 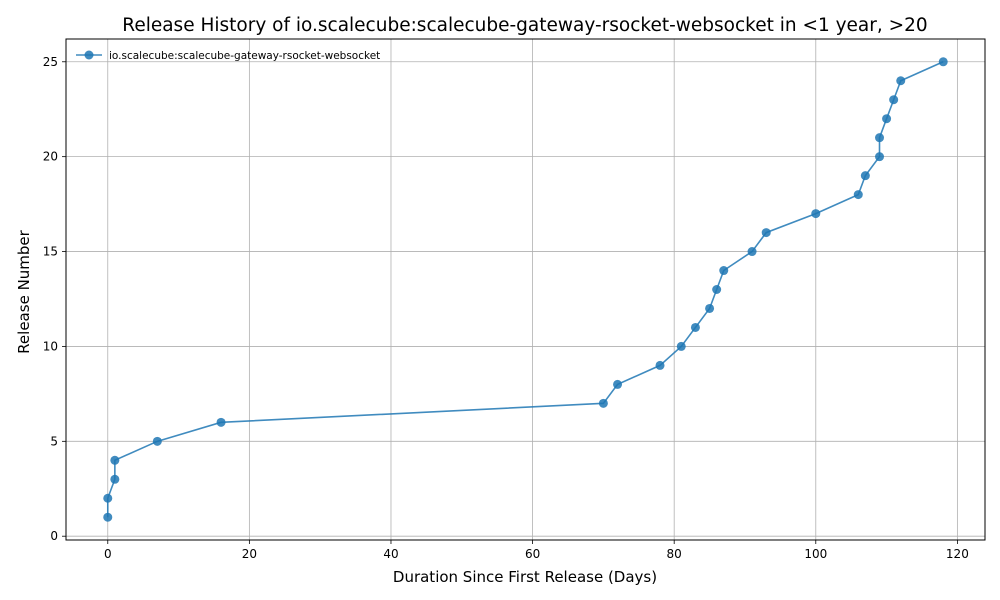 I want to click on legend-marker, so click(x=89, y=55).